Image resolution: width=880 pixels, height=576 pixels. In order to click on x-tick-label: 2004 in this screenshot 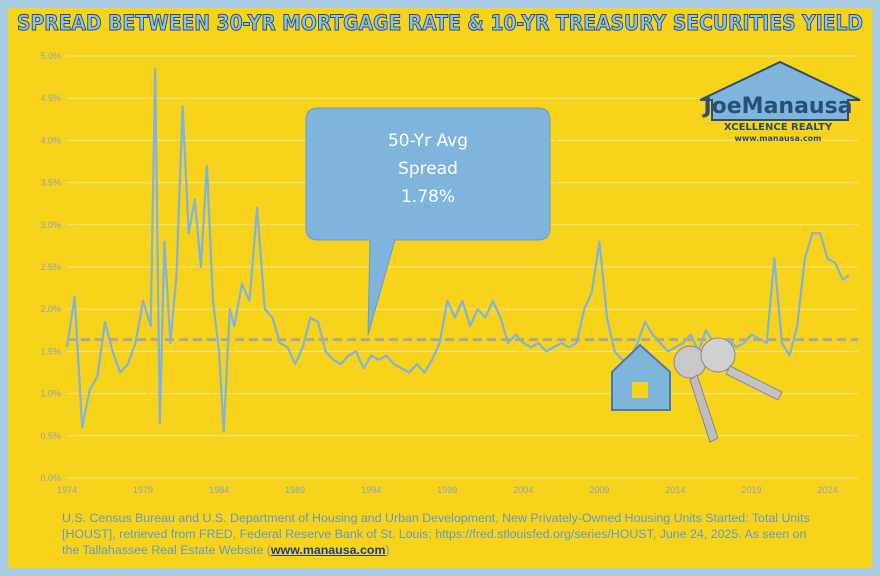, I will do `click(523, 490)`.